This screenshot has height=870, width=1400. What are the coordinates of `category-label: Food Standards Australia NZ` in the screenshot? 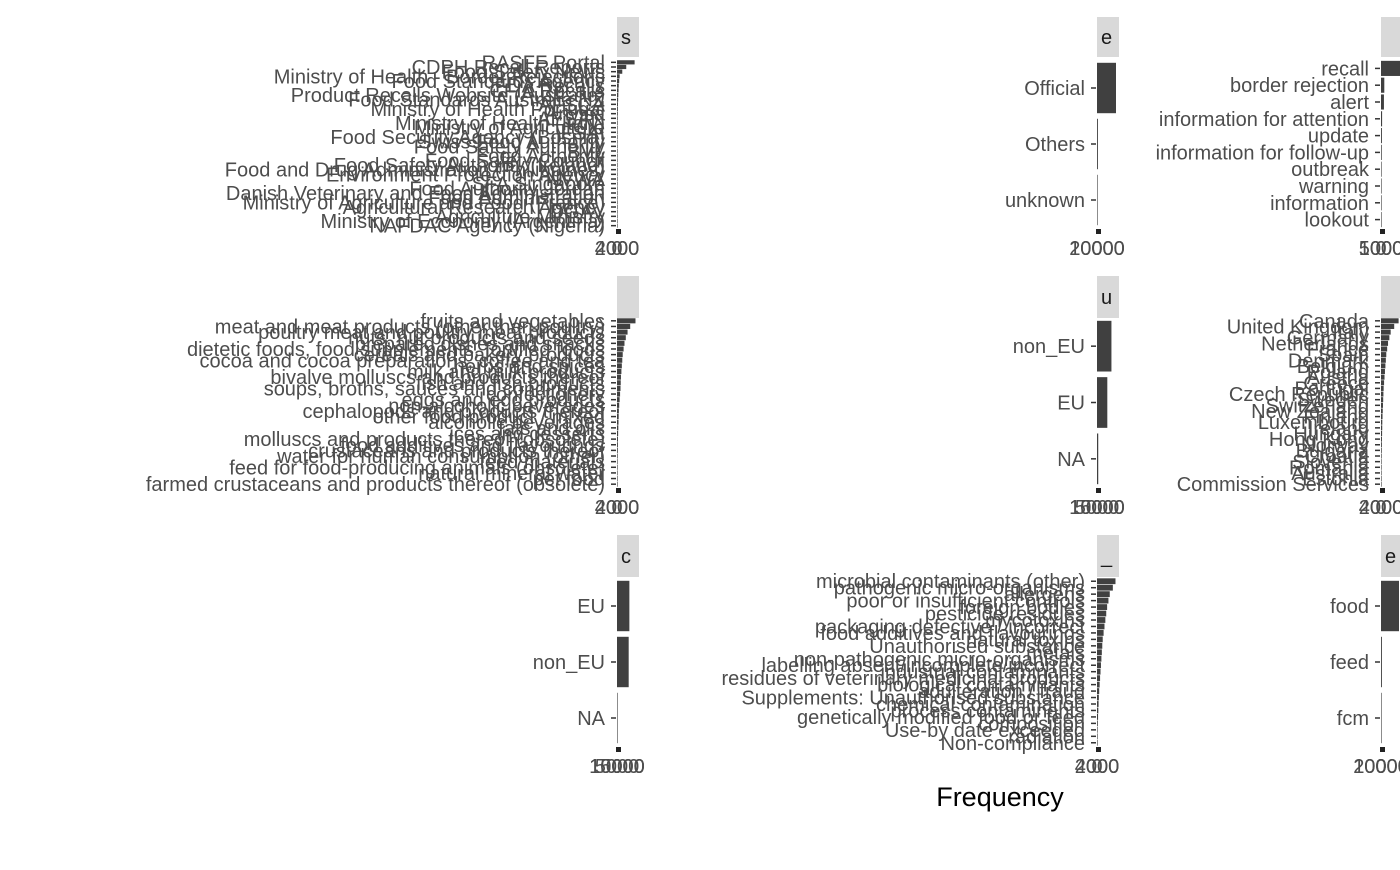 It's located at (476, 101).